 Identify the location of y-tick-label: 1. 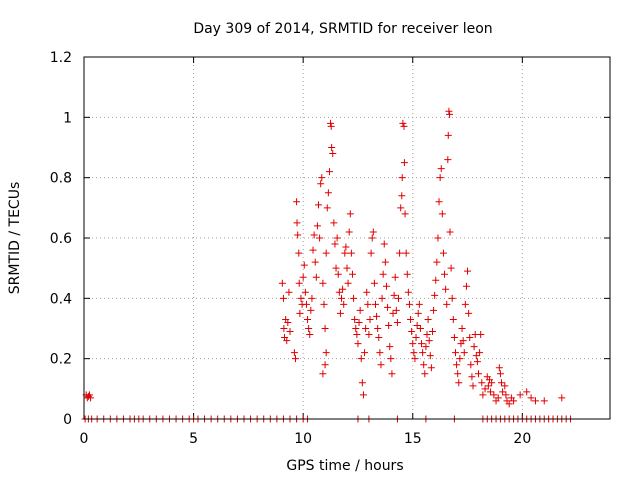
(67, 118).